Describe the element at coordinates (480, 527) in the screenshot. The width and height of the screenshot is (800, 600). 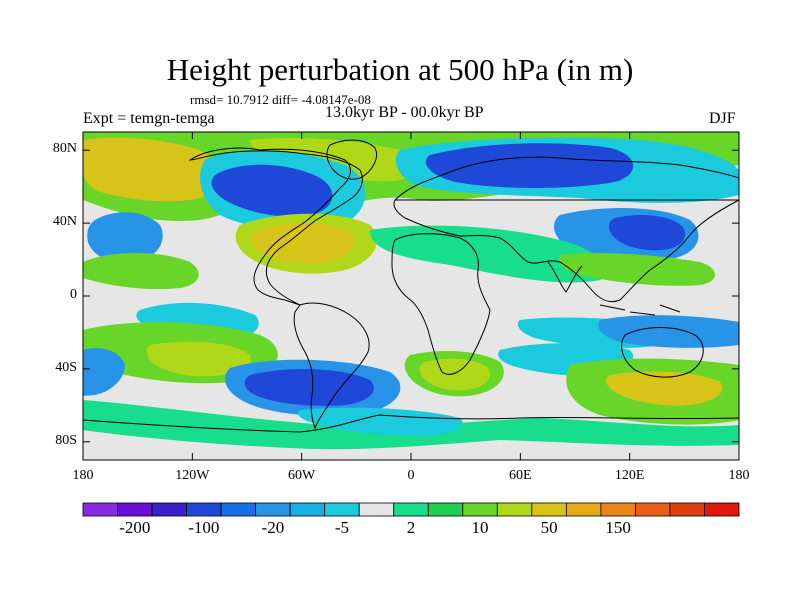
I see `colorbar-label: 10` at that location.